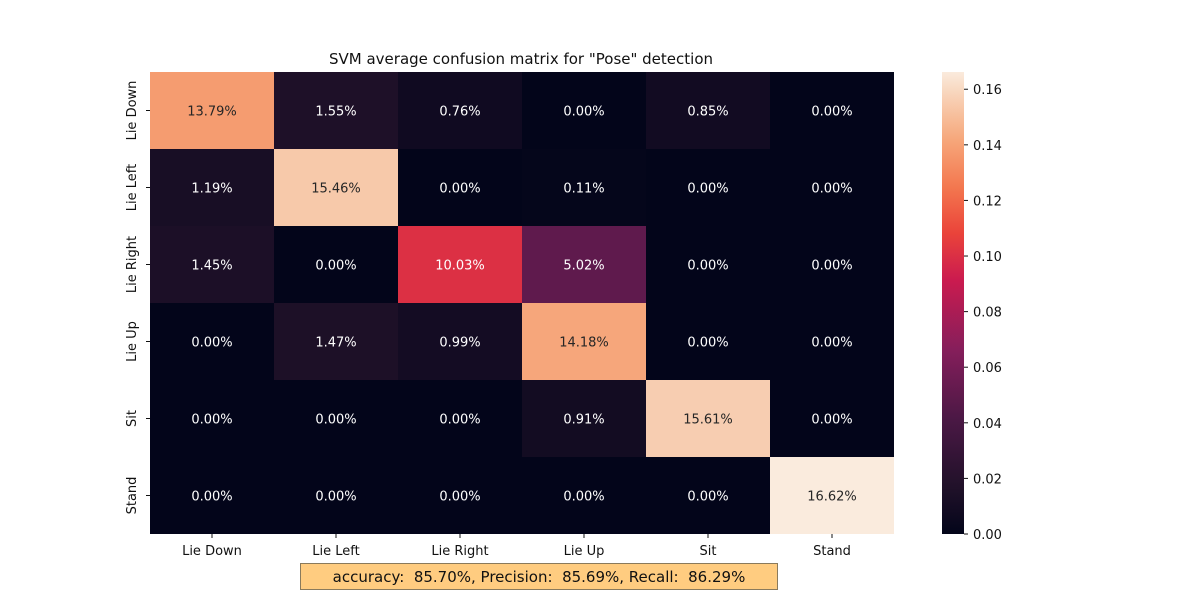 The image size is (1200, 600). Describe the element at coordinates (132, 187) in the screenshot. I see `y-tick-label: Lie Left` at that location.